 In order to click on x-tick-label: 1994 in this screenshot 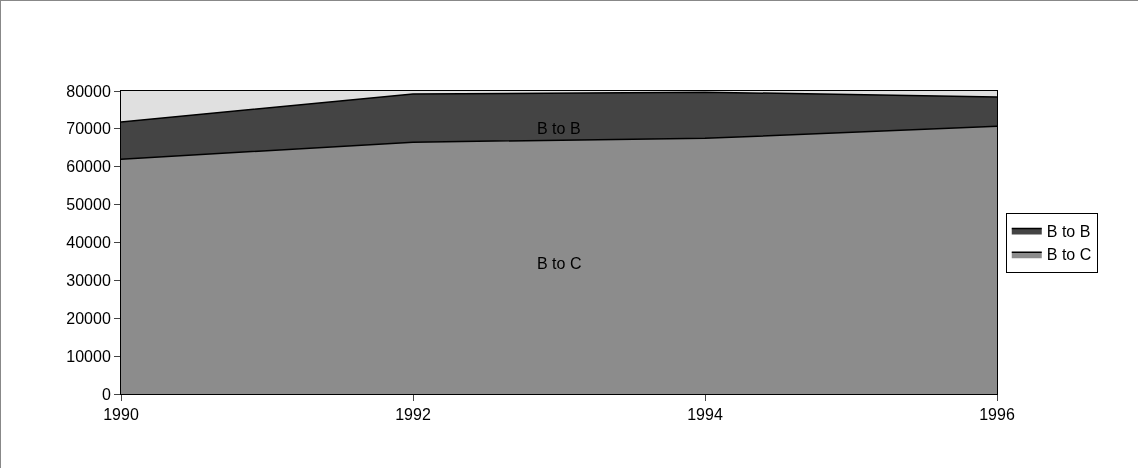, I will do `click(705, 415)`.